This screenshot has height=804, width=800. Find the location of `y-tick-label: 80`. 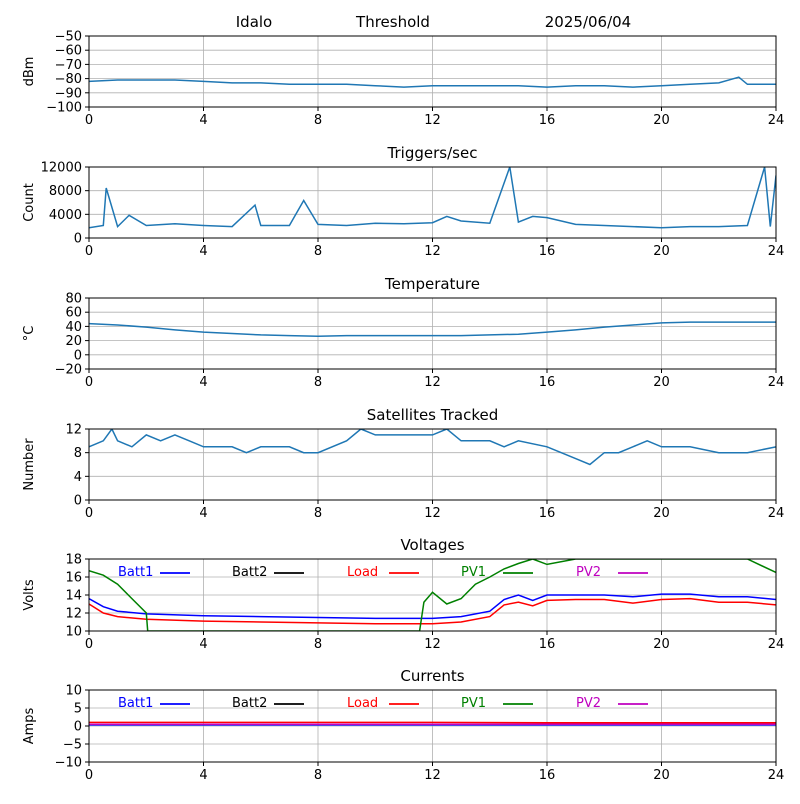

y-tick-label: 80 is located at coordinates (73, 299).